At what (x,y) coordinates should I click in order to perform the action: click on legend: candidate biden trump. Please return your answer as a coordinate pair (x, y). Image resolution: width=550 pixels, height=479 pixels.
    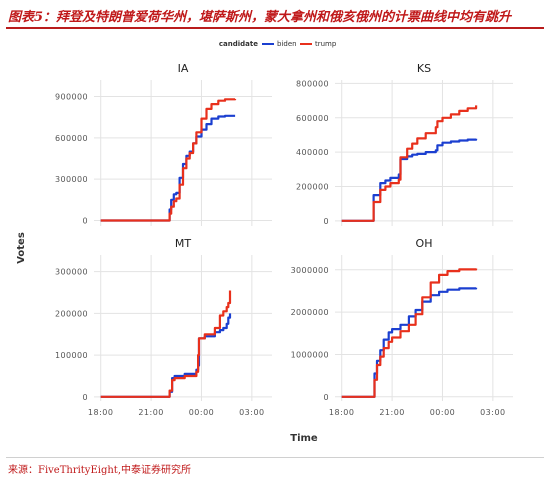
    Looking at the image, I should click on (278, 44).